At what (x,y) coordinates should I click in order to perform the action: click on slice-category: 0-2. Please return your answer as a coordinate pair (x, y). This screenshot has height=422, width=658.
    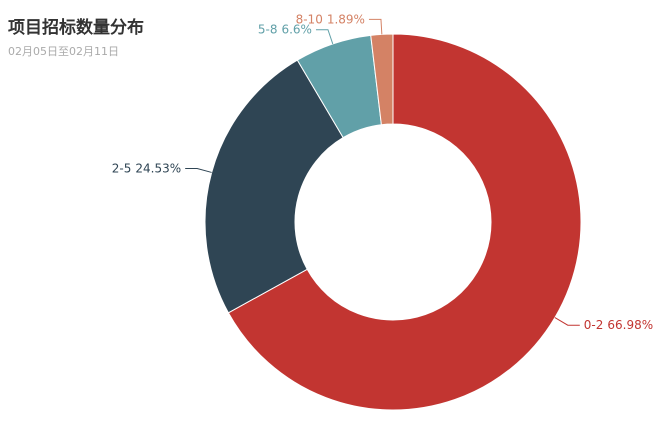
    Looking at the image, I should click on (594, 325).